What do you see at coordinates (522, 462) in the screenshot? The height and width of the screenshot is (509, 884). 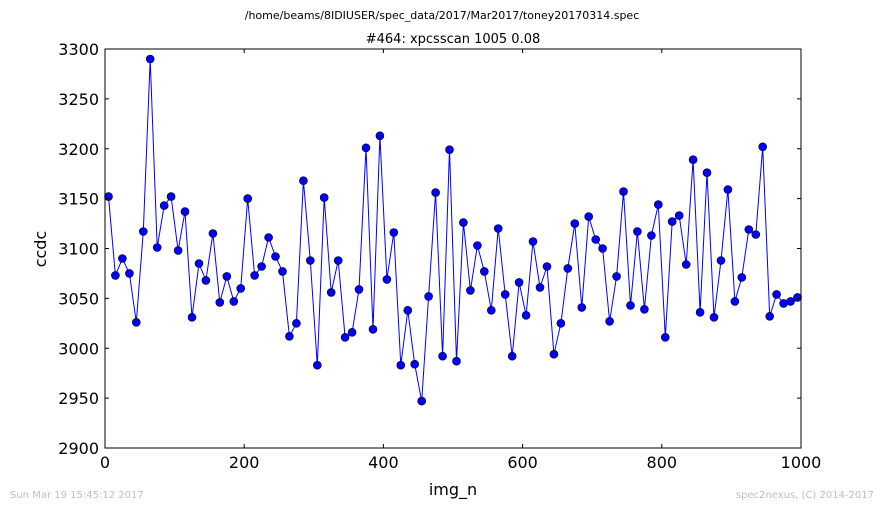 I see `x-tick-label: 600` at bounding box center [522, 462].